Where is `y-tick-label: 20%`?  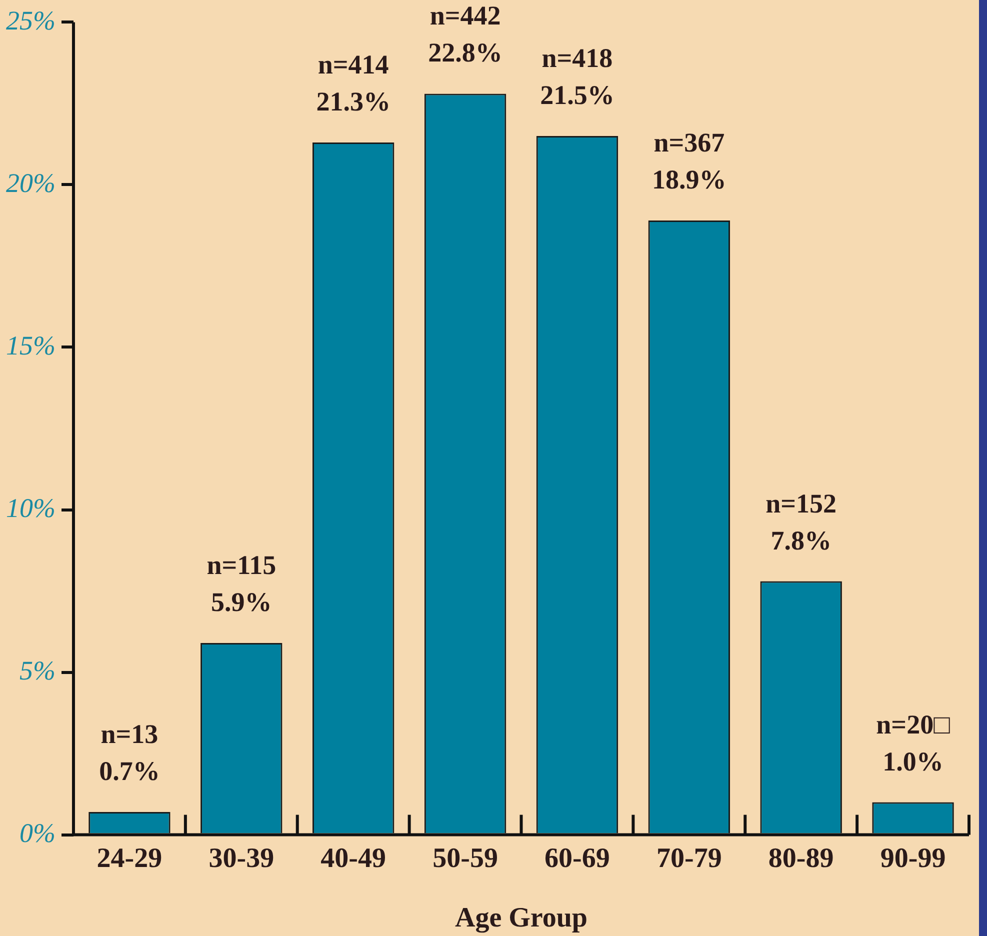 y-tick-label: 20% is located at coordinates (31, 183).